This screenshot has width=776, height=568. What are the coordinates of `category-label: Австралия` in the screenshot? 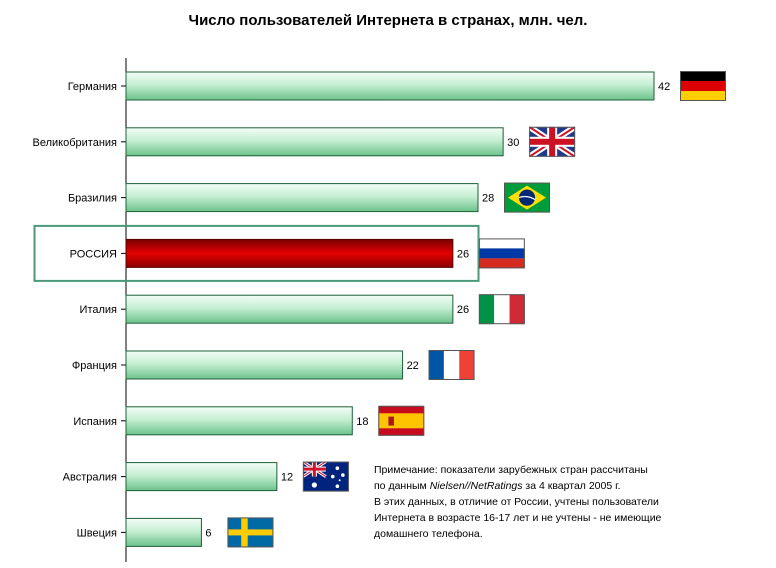 It's located at (90, 478).